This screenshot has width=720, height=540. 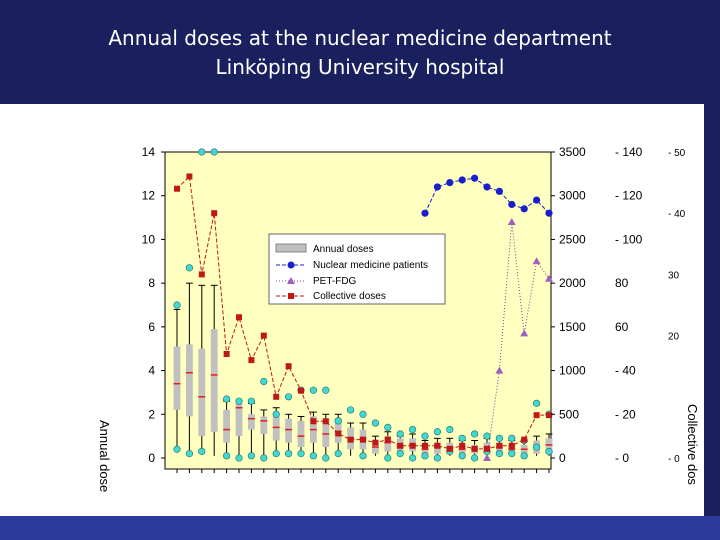 What do you see at coordinates (622, 283) in the screenshot?
I see `pet-tick-label: 80` at bounding box center [622, 283].